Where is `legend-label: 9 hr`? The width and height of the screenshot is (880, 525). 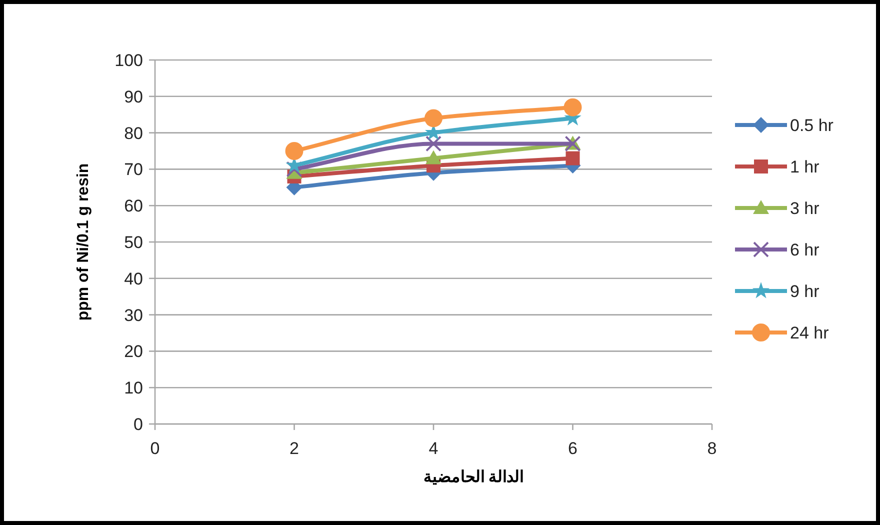 legend-label: 9 hr is located at coordinates (805, 291).